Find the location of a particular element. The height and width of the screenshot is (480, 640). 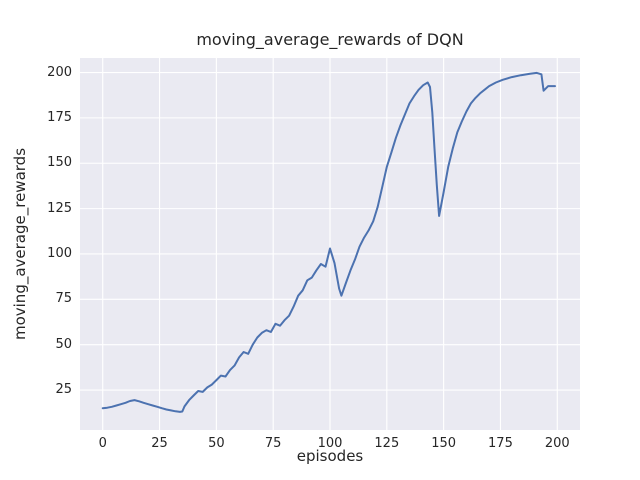

x-tick-label: 125 is located at coordinates (387, 443).